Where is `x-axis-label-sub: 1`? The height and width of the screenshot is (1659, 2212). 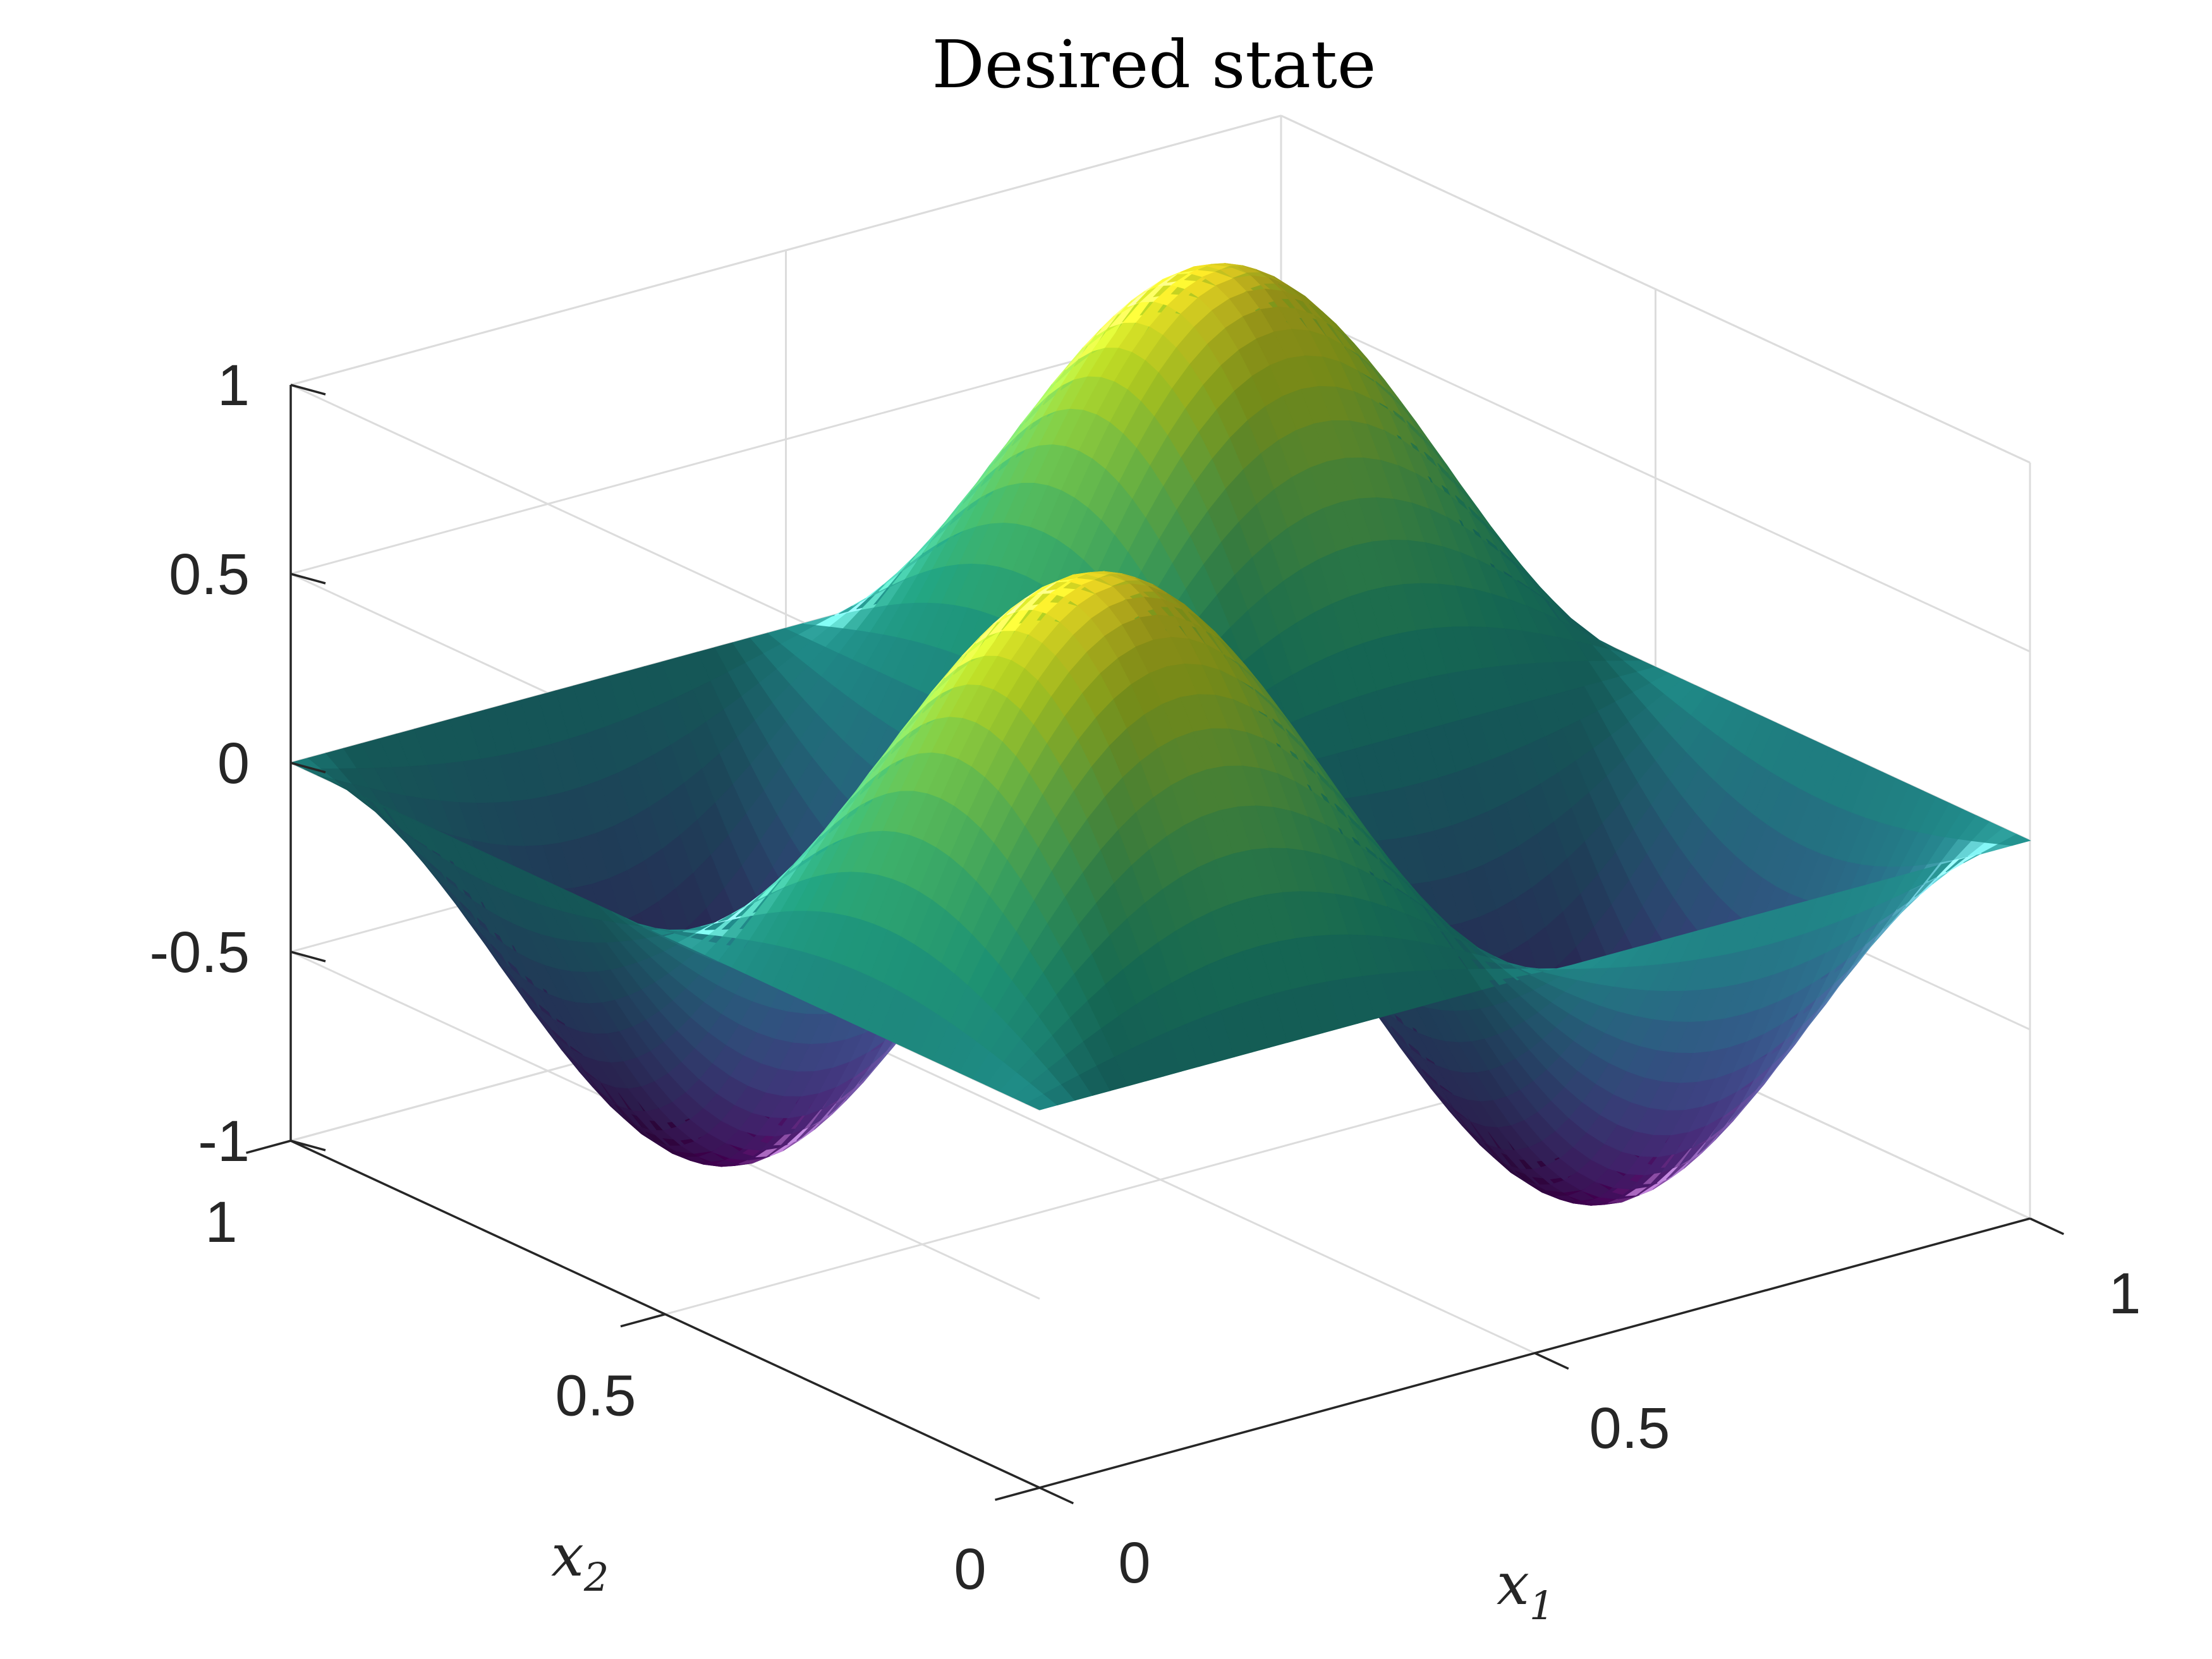 x-axis-label-sub: 1 is located at coordinates (1541, 1606).